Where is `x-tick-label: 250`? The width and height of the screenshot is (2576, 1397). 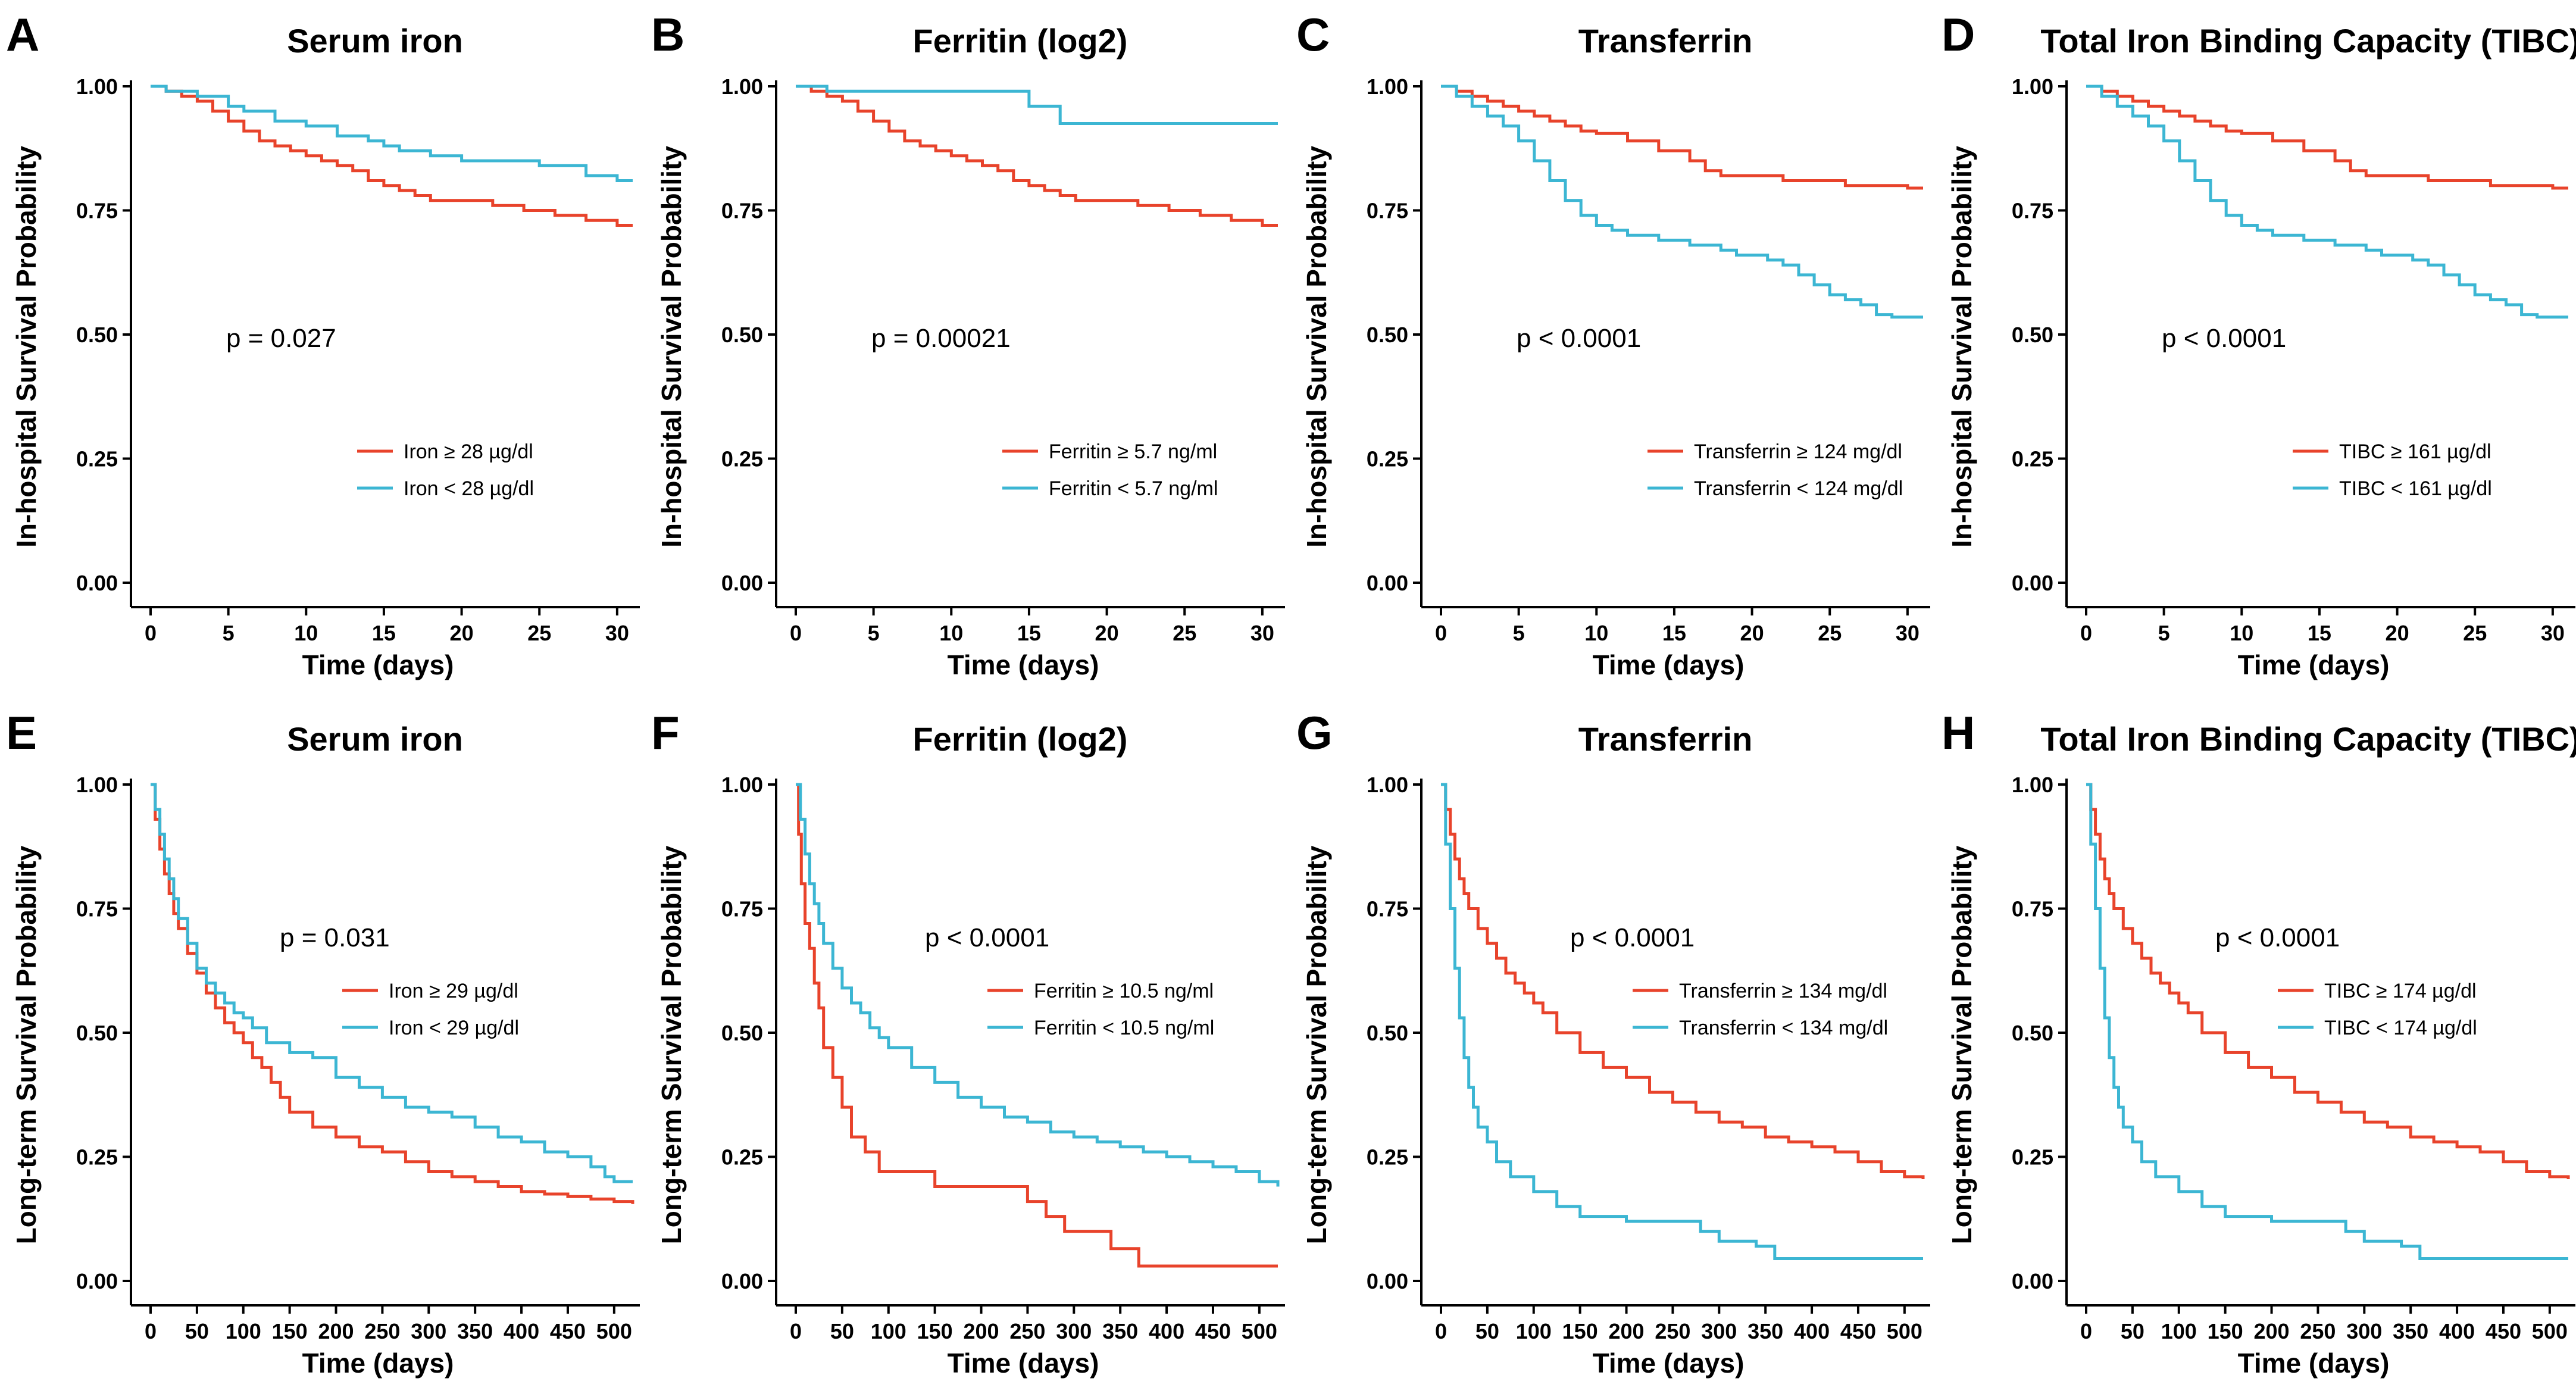 x-tick-label: 250 is located at coordinates (1027, 1331).